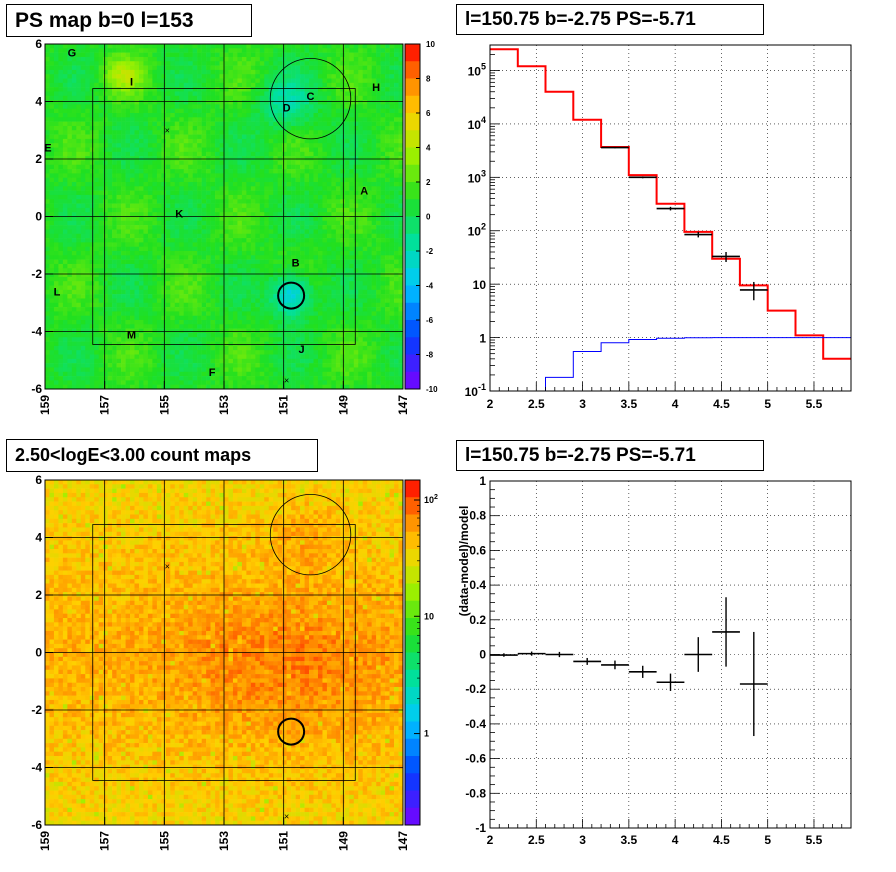 This screenshot has width=896, height=872. I want to click on map-source-label: D, so click(287, 108).